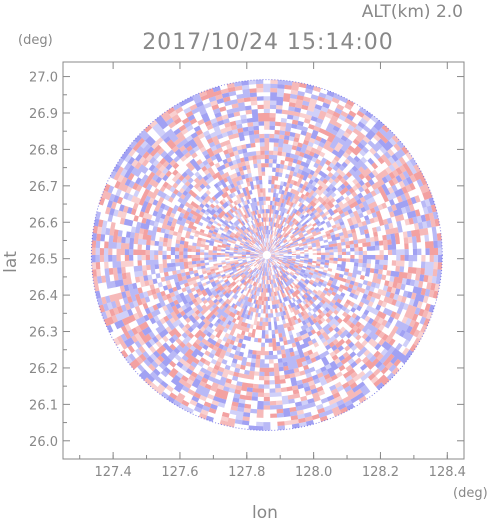  What do you see at coordinates (43, 223) in the screenshot?
I see `y-tick-label: 26.6` at bounding box center [43, 223].